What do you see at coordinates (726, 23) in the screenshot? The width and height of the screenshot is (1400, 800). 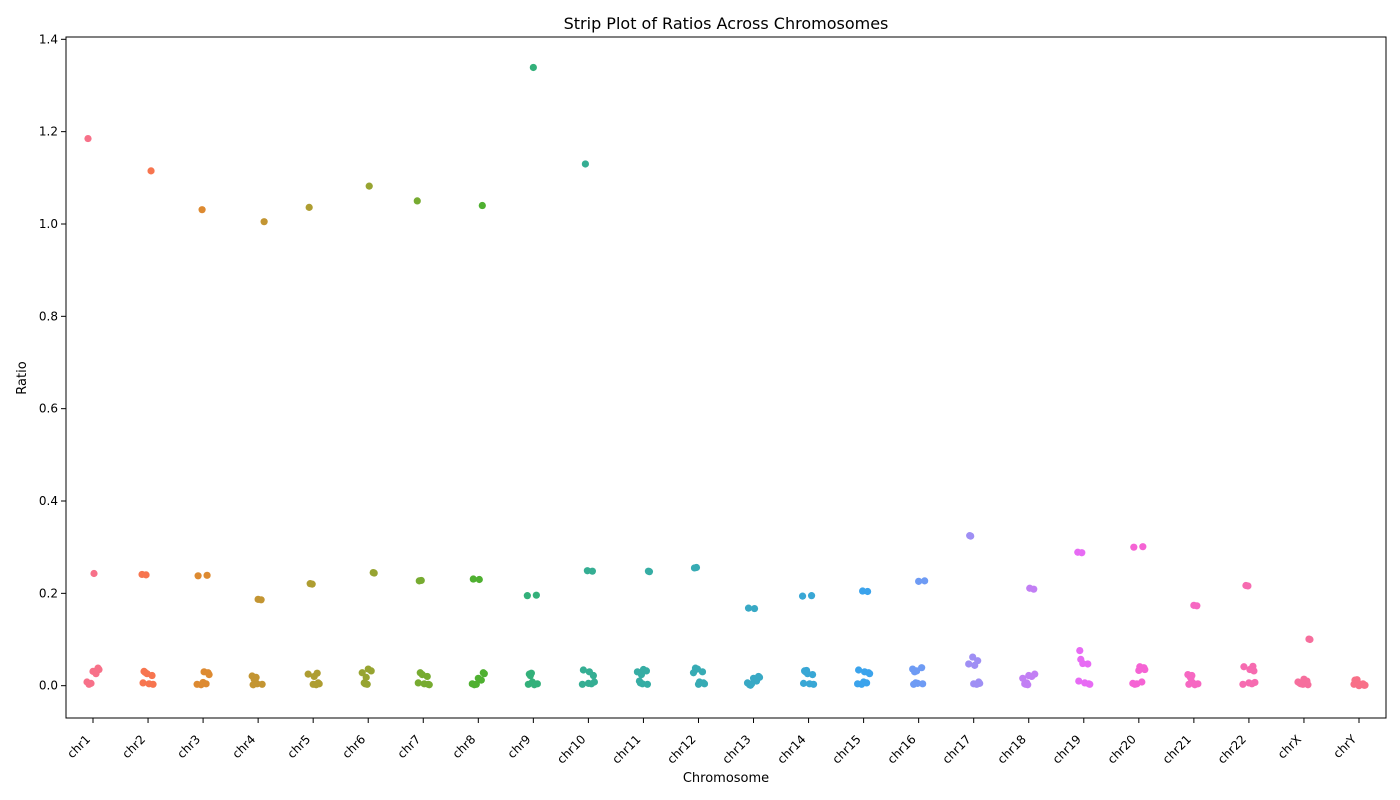 I see `chart-title: Strip Plot of Ratios Across Chromosomes` at bounding box center [726, 23].